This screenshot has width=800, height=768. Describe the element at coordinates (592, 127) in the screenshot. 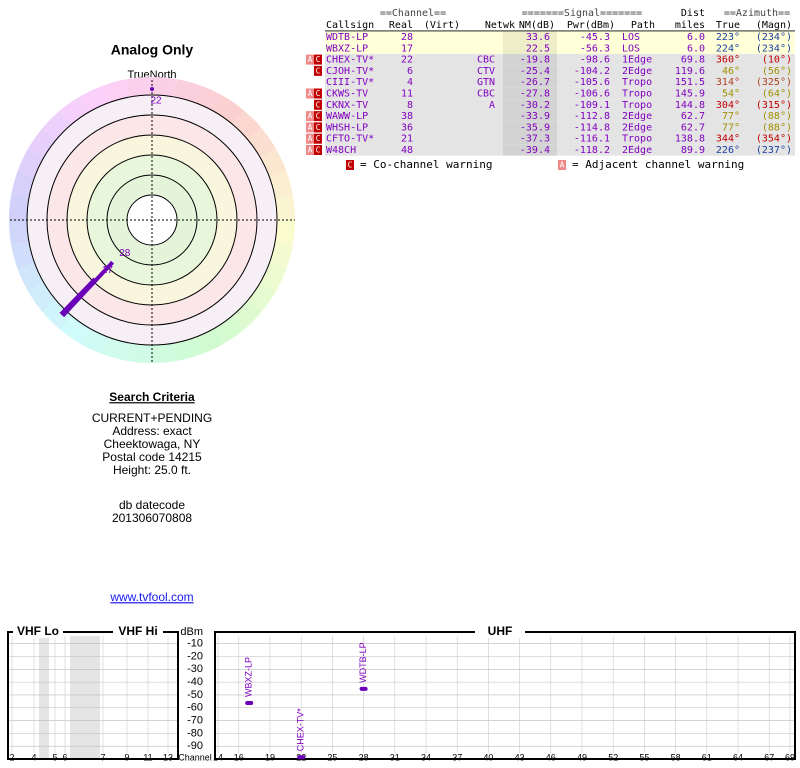

I see `cell-pwr: -114.8` at that location.